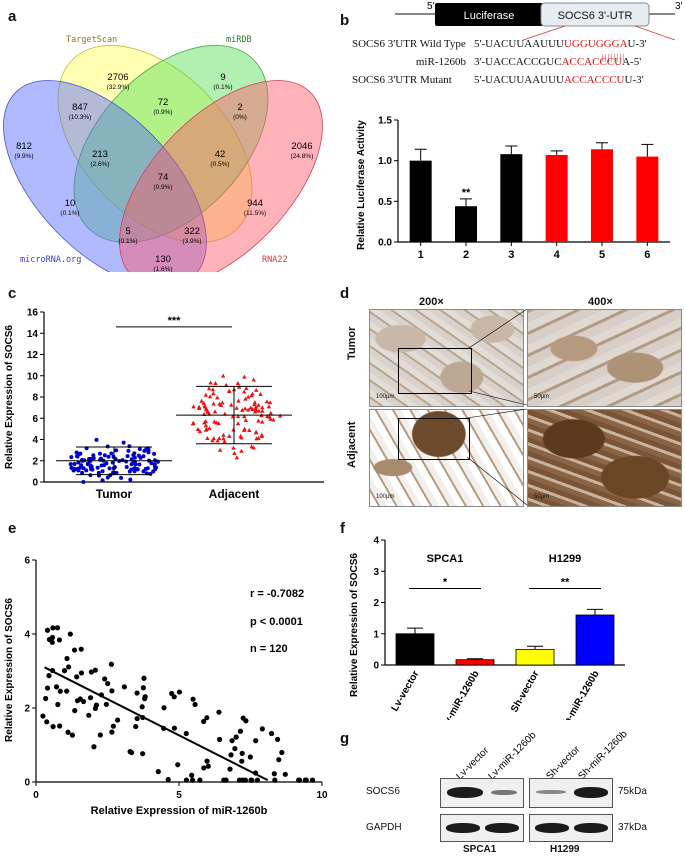  I want to click on x-tick-label: 10, so click(322, 795).